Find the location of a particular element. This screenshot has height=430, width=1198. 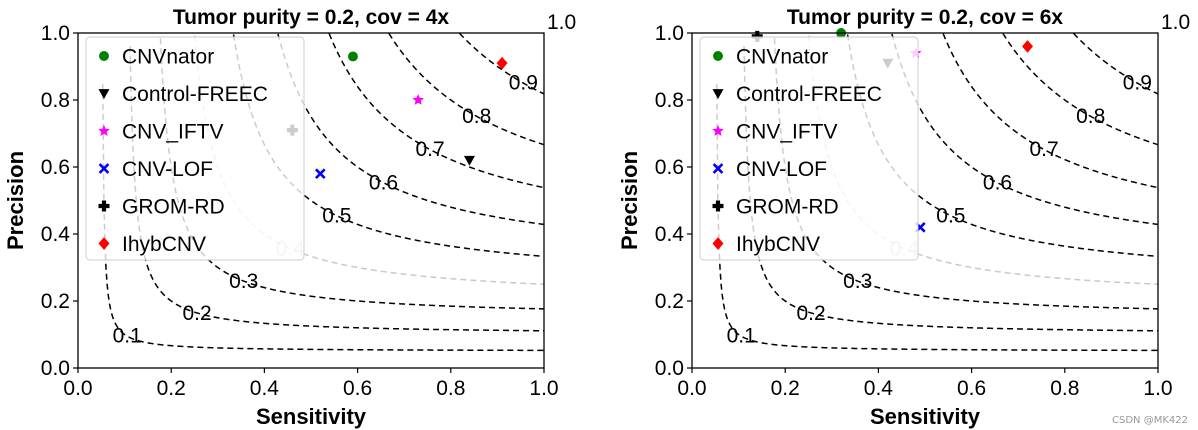

data-point-cnvnator is located at coordinates (352, 56).